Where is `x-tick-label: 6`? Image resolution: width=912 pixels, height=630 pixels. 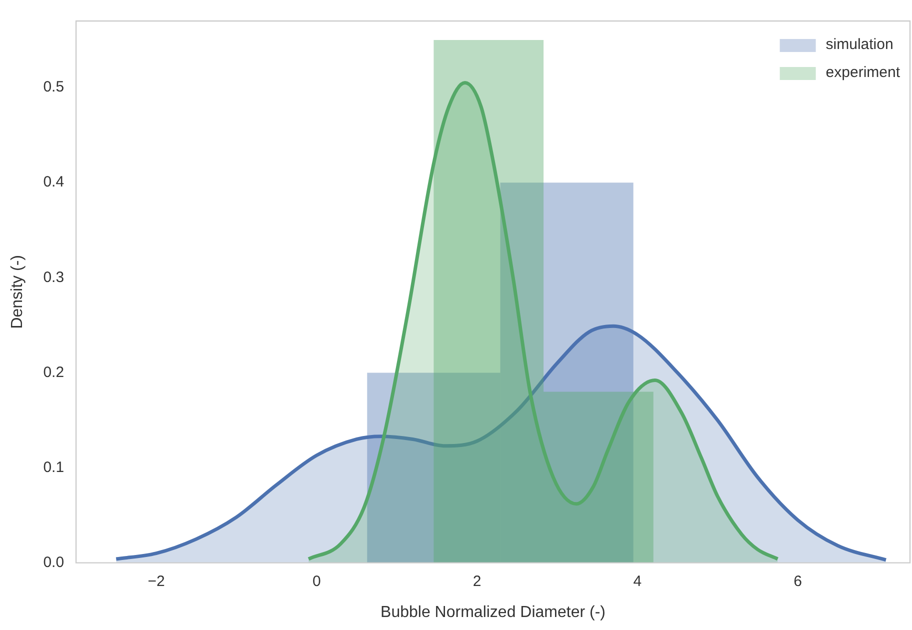 x-tick-label: 6 is located at coordinates (798, 581).